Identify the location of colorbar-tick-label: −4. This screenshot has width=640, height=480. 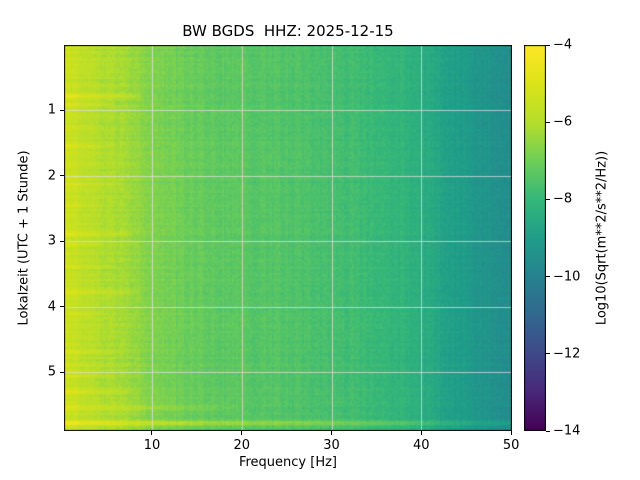
(563, 45).